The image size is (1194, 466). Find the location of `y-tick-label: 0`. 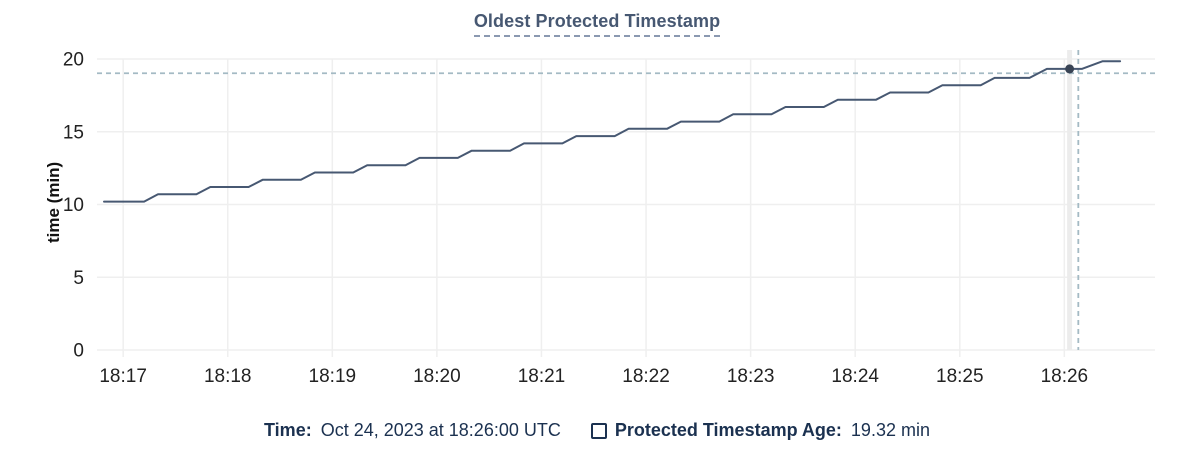

y-tick-label: 0 is located at coordinates (78, 351).